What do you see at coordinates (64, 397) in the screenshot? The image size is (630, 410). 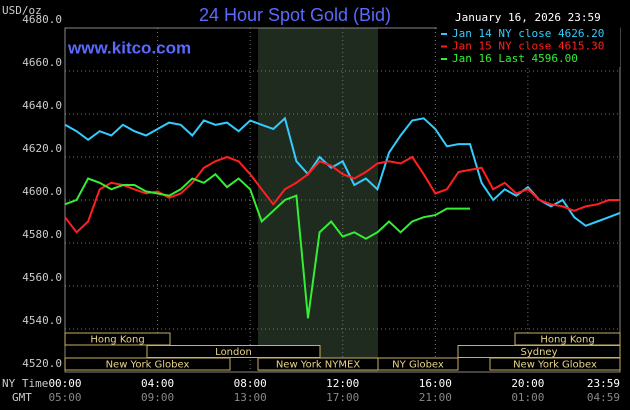 I see `x2-tick-label: 05:00` at bounding box center [64, 397].